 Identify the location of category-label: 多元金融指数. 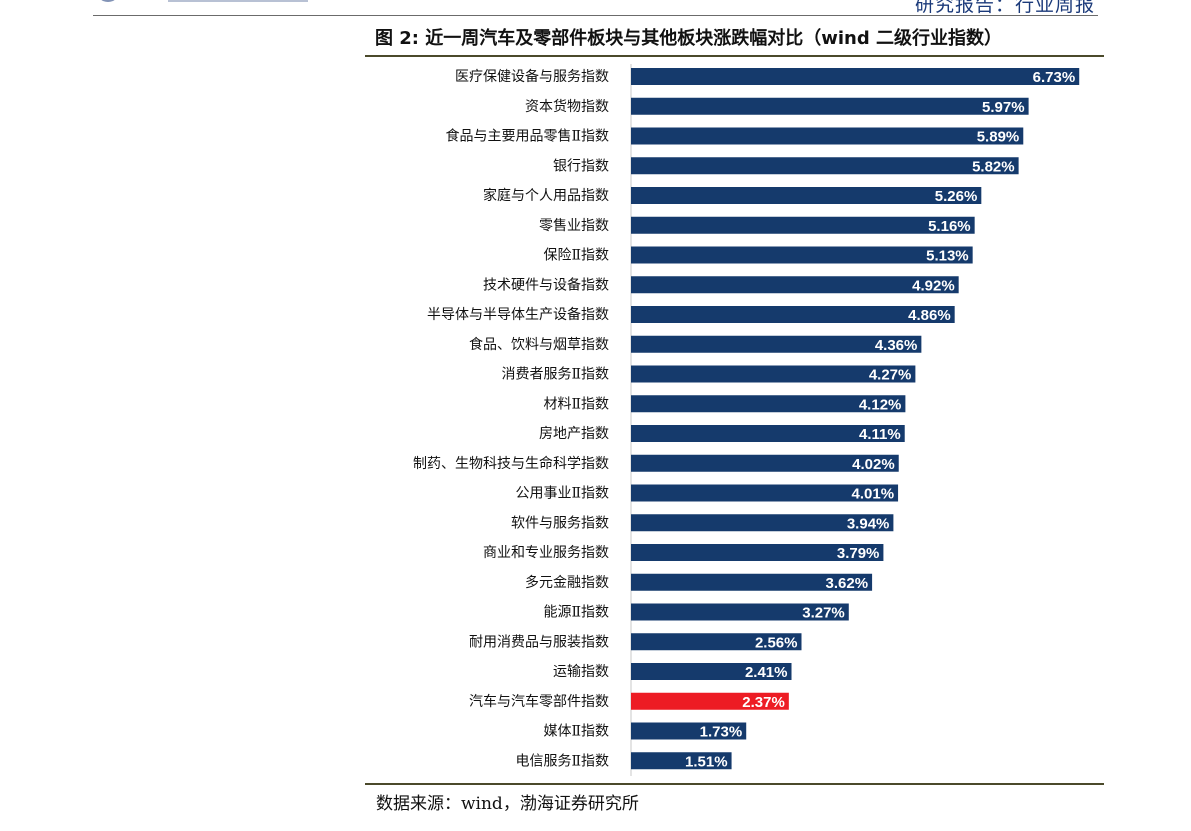
(567, 582).